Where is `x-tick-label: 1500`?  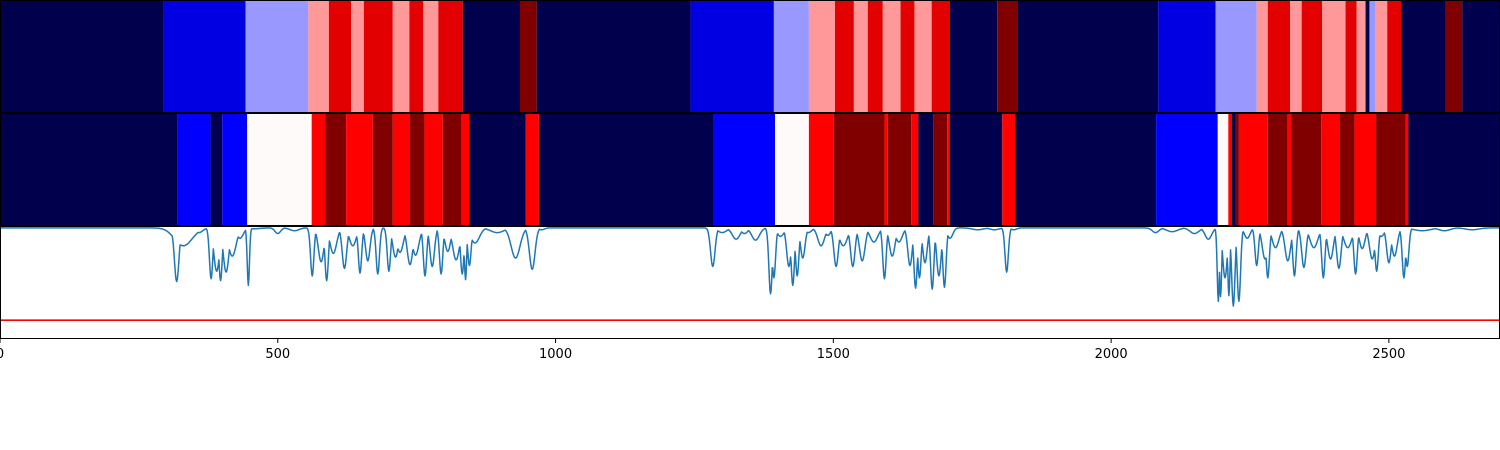
x-tick-label: 1500 is located at coordinates (833, 354).